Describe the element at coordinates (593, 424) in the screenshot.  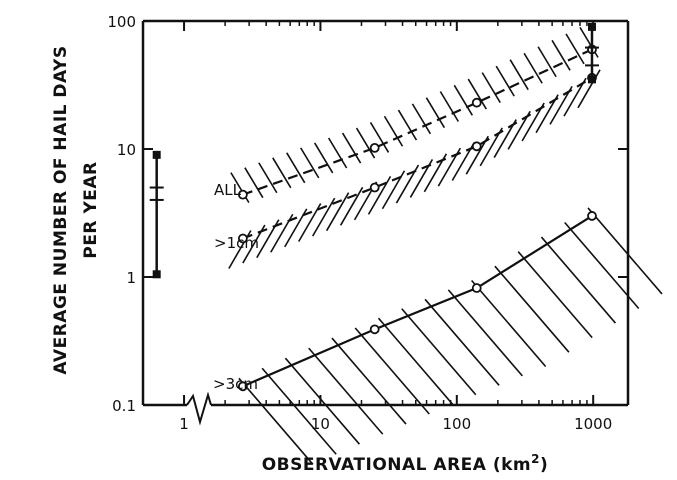
I see `x-tick-label: 1000` at that location.